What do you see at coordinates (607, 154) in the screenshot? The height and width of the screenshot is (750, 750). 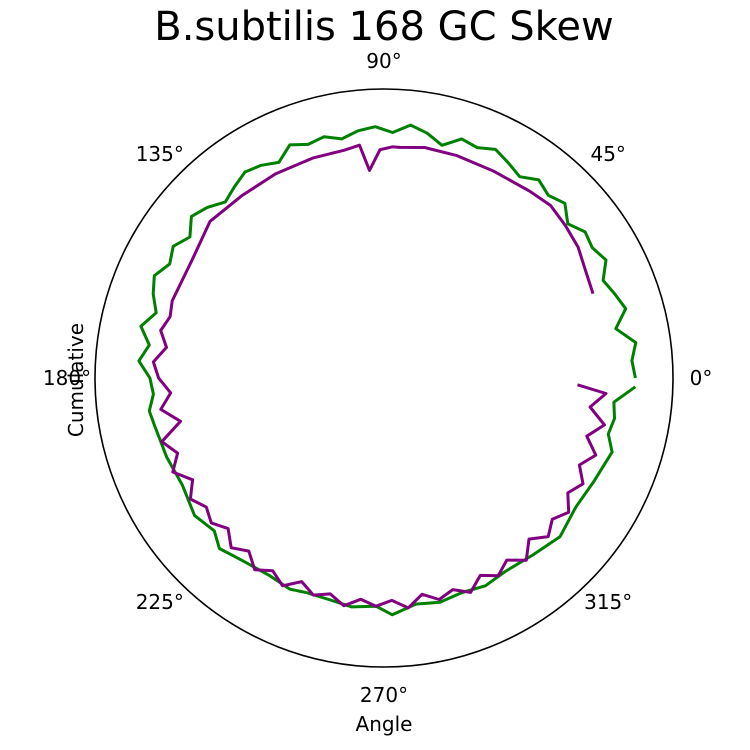 I see `angle-tick-label-45: 45°` at bounding box center [607, 154].